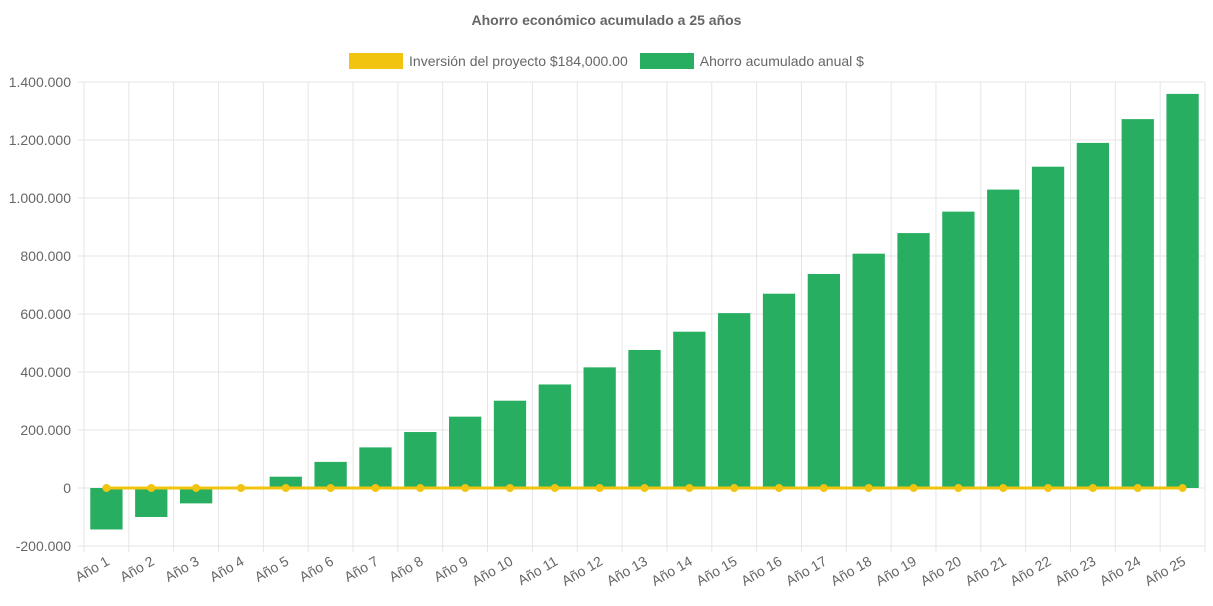 The height and width of the screenshot is (606, 1213). What do you see at coordinates (45, 430) in the screenshot?
I see `y-tick-label: 200.000` at bounding box center [45, 430].